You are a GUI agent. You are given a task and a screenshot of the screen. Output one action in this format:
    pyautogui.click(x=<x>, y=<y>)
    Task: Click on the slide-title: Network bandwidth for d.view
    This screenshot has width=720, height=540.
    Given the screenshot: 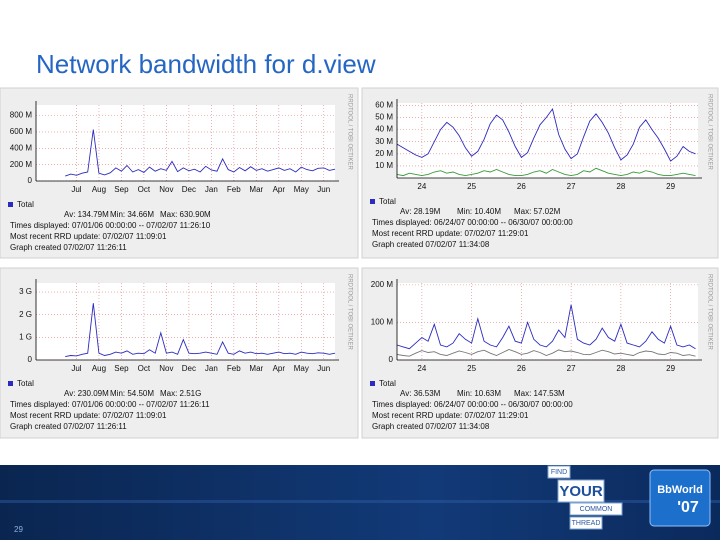 What is the action you would take?
    pyautogui.click(x=206, y=64)
    